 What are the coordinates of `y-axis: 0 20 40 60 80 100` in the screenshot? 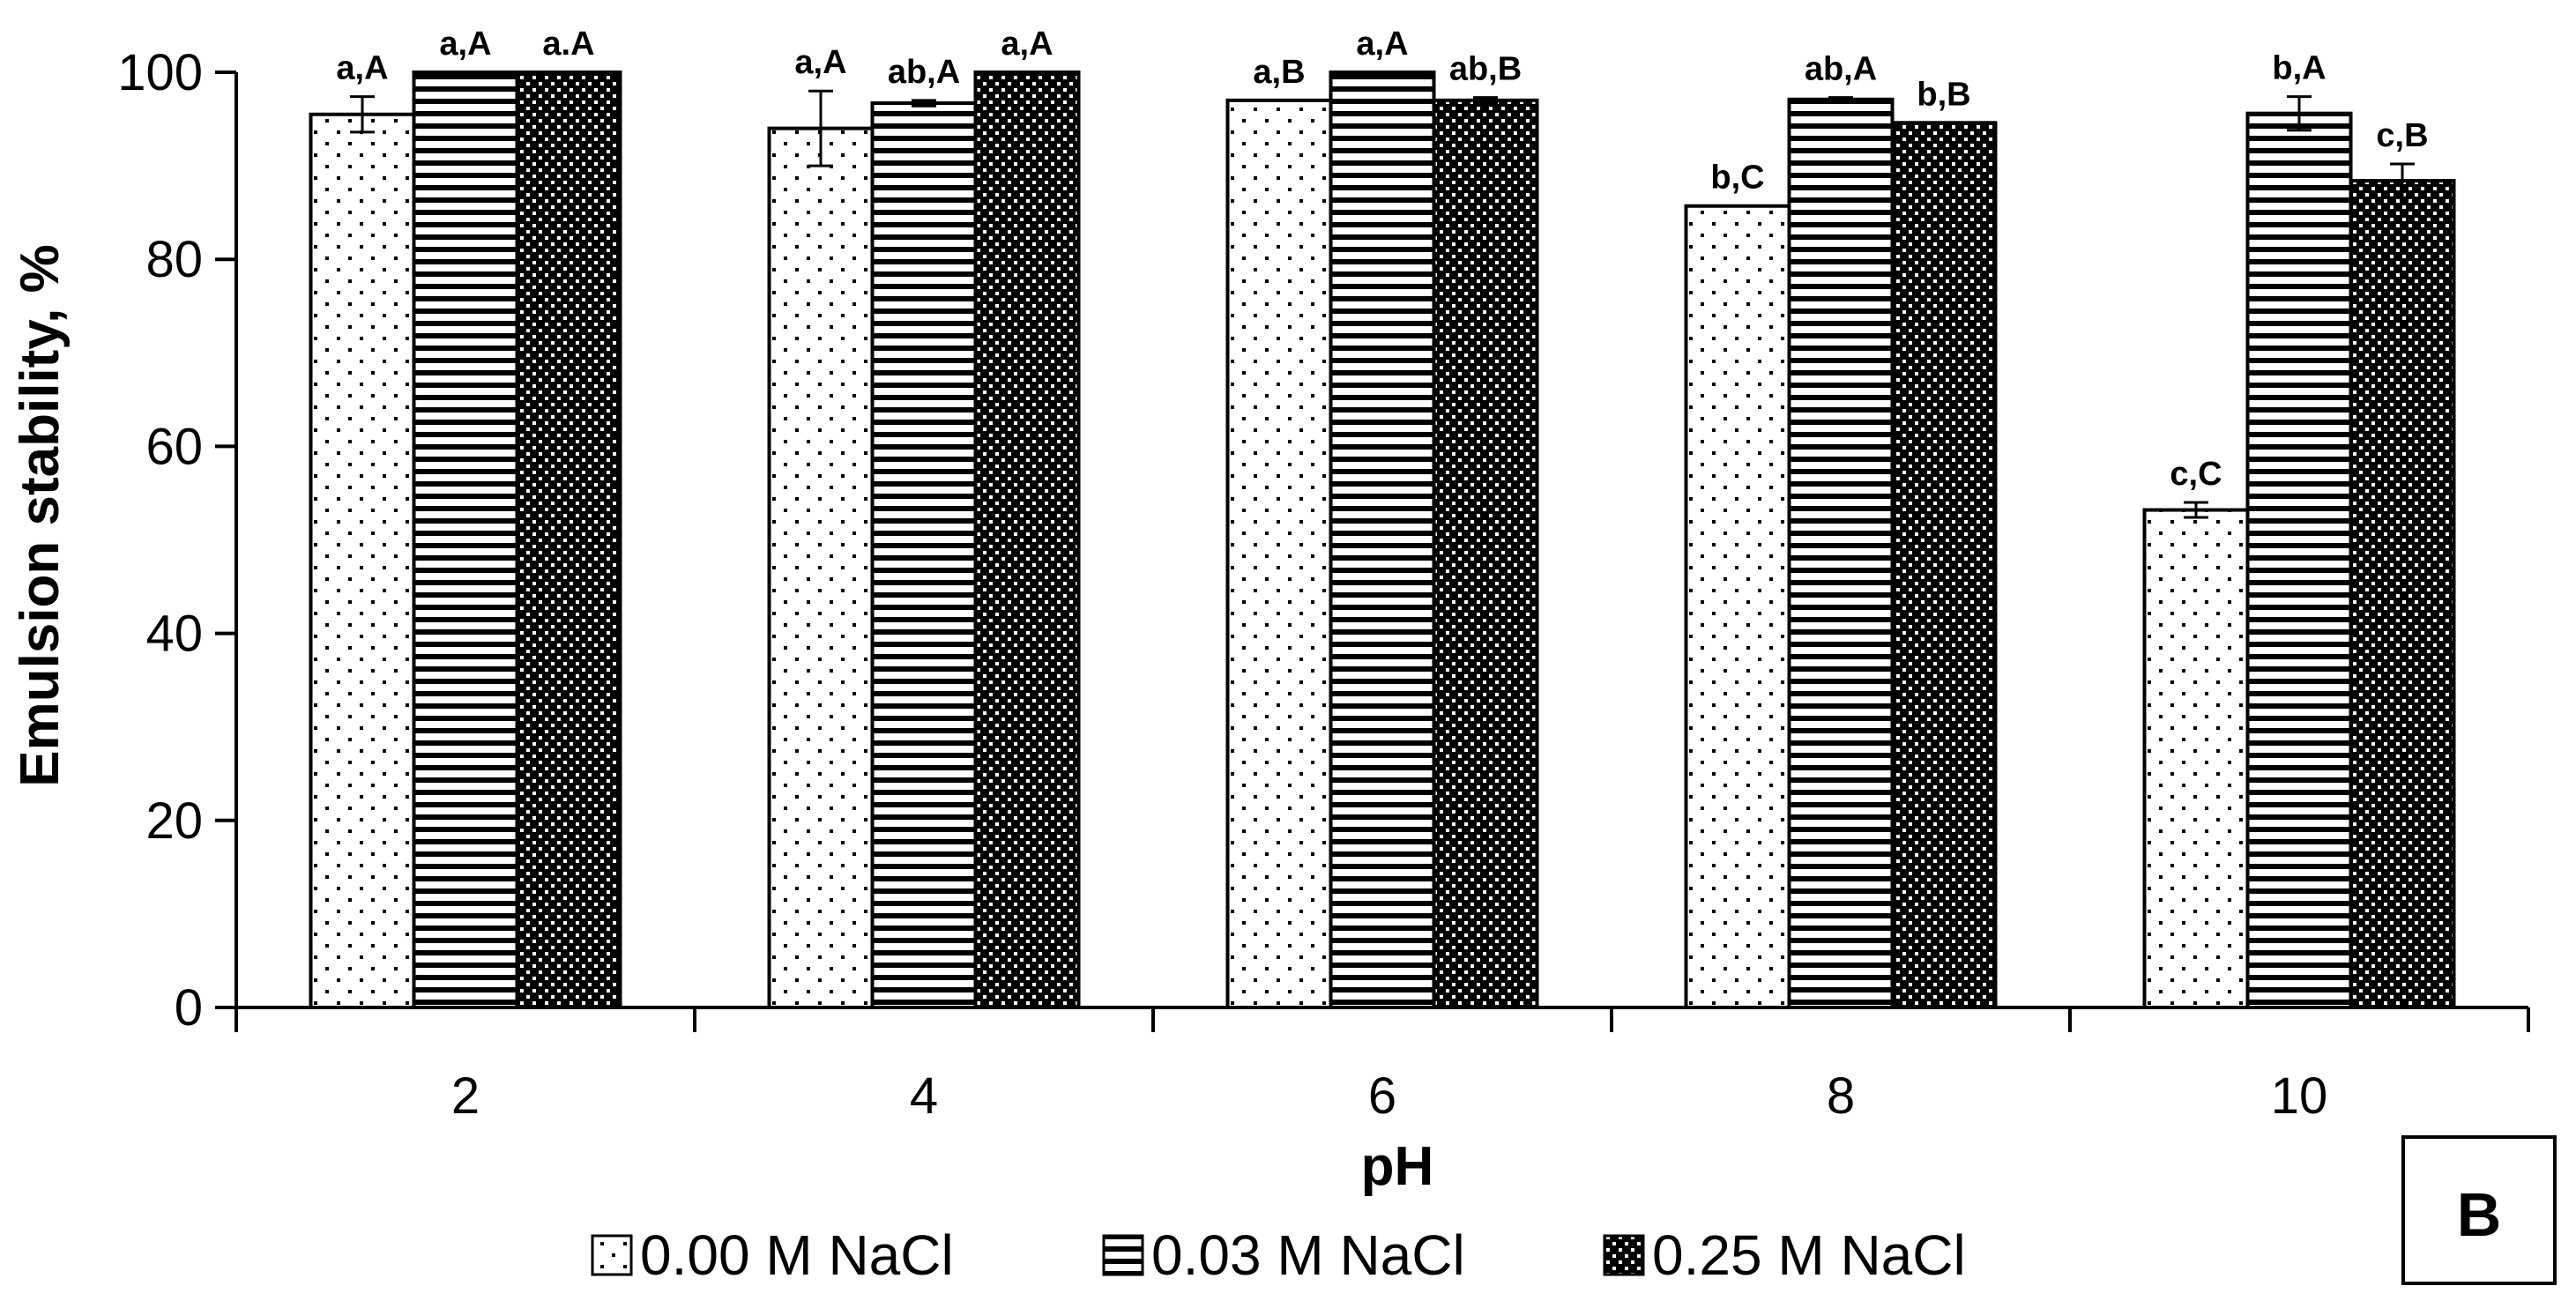 It's located at (177, 540).